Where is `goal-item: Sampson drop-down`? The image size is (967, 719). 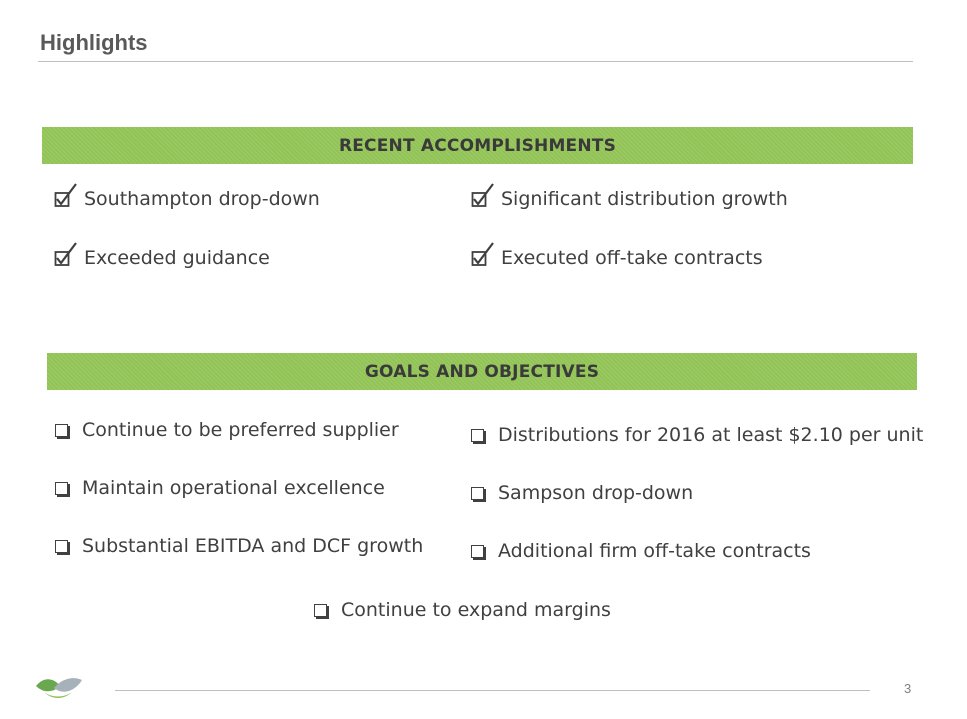
goal-item: Sampson drop-down is located at coordinates (582, 493).